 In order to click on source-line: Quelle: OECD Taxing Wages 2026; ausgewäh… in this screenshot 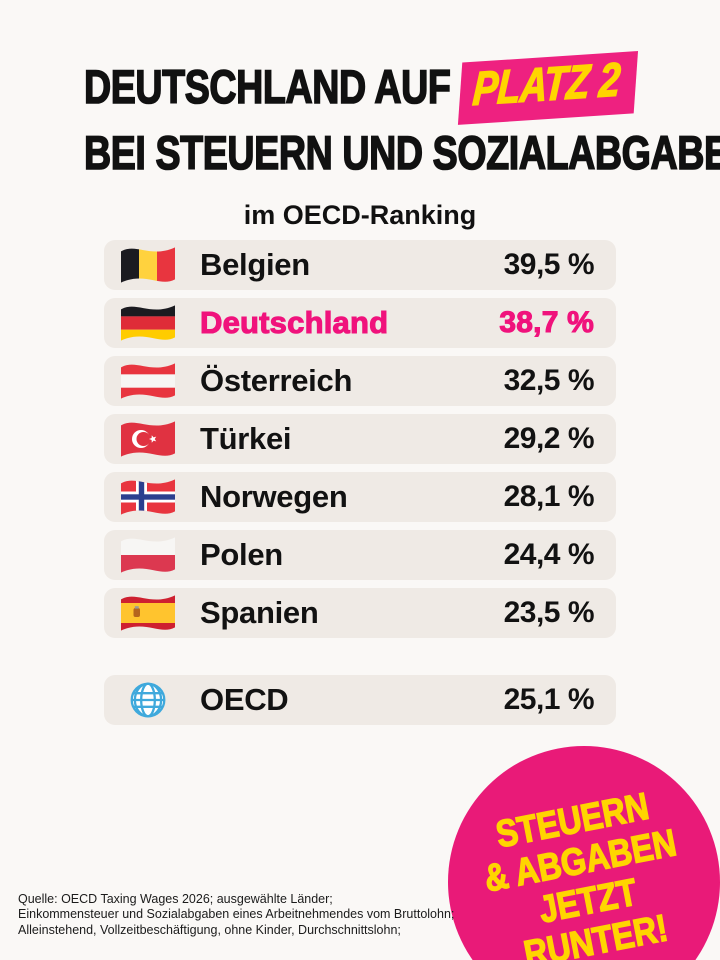, I will do `click(175, 899)`.